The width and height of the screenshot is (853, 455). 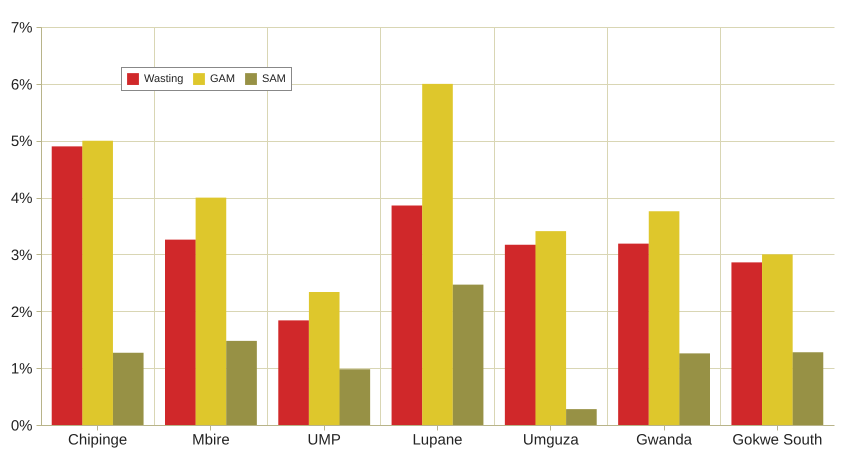 What do you see at coordinates (21, 255) in the screenshot?
I see `y-tick-label: 3%` at bounding box center [21, 255].